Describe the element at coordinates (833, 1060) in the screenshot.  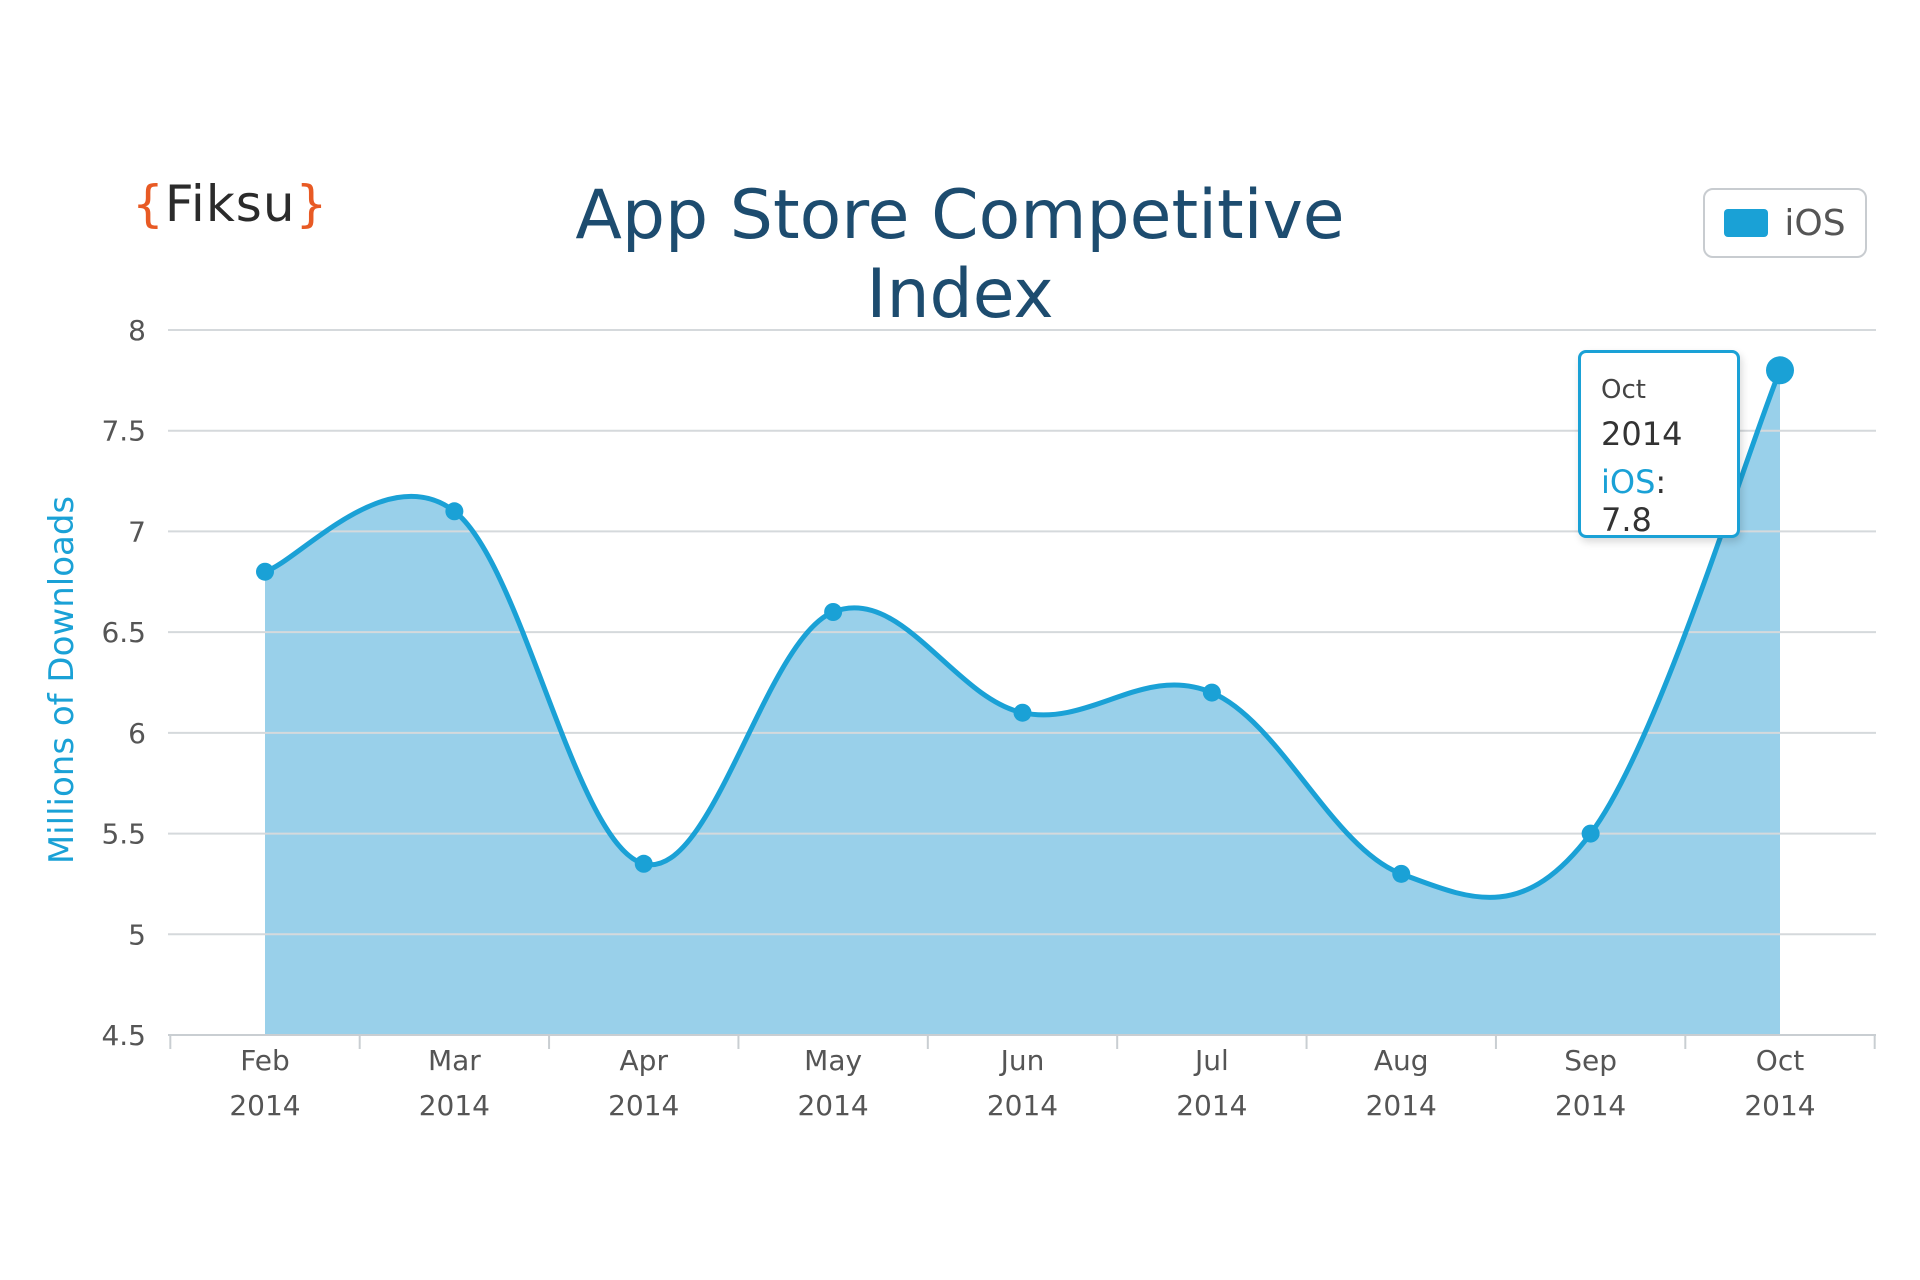
I see `x-tick-label-month: May` at that location.